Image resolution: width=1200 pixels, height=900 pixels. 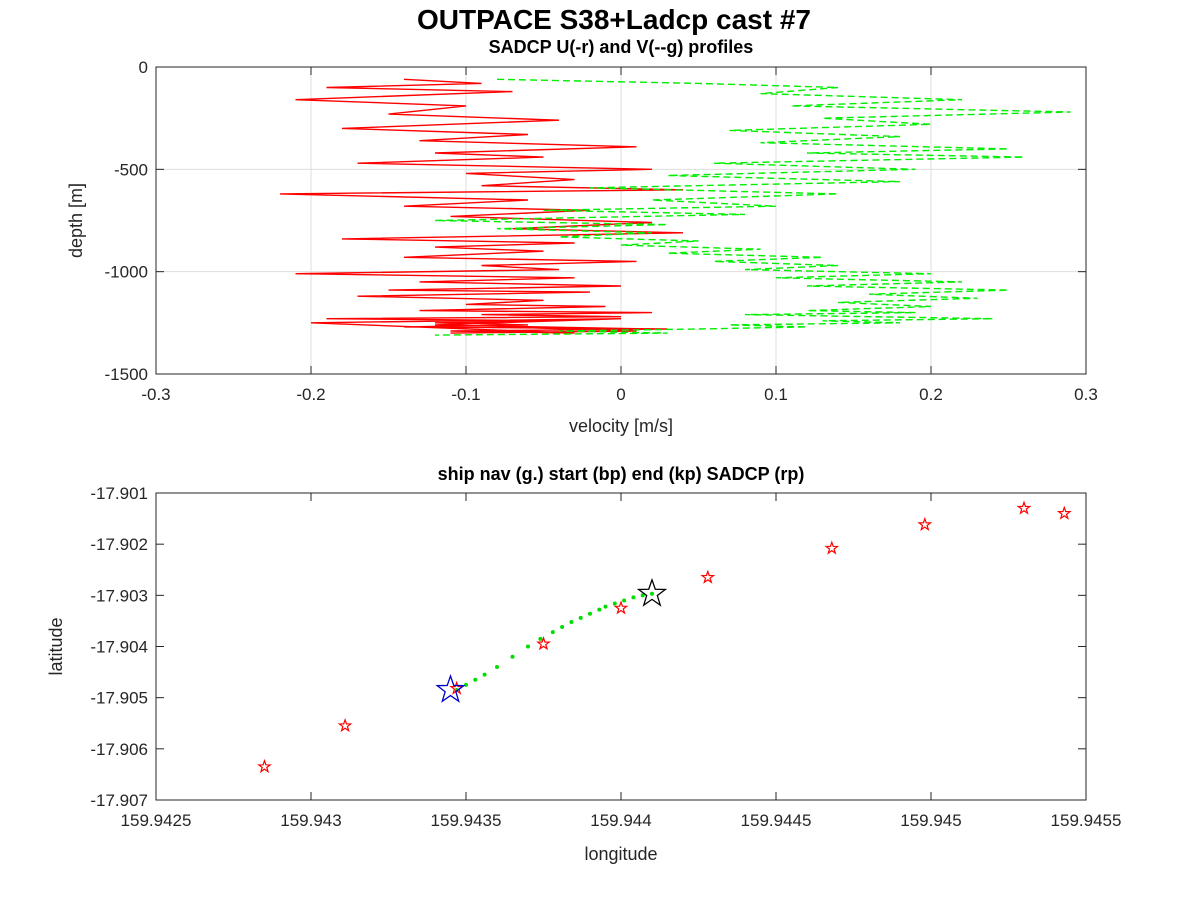 What do you see at coordinates (931, 394) in the screenshot?
I see `x-tick-label: 0.2` at bounding box center [931, 394].